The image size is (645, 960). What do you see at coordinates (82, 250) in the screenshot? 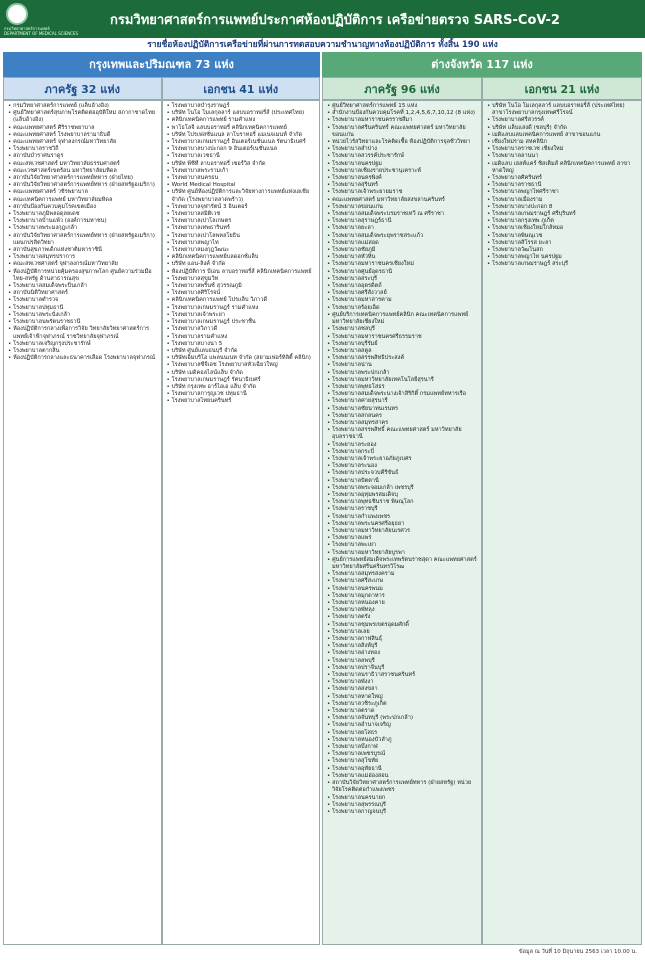
I see `list-item: สถาบันสุขภาพเด็กแห่งชาติมหาราชินี` at bounding box center [82, 250].